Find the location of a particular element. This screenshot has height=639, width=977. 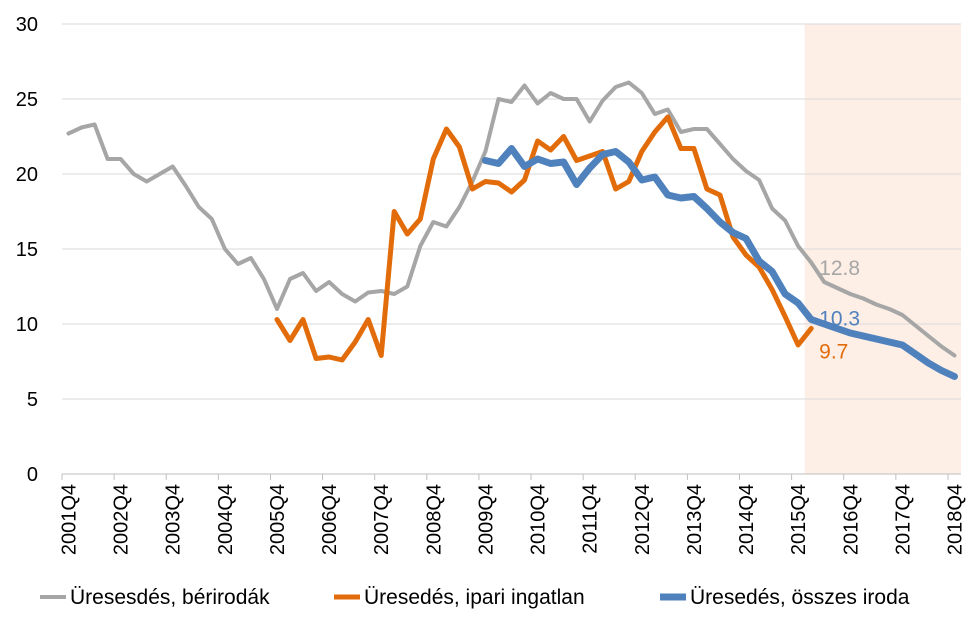

x-tick-label: 2016Q4 is located at coordinates (851, 519).